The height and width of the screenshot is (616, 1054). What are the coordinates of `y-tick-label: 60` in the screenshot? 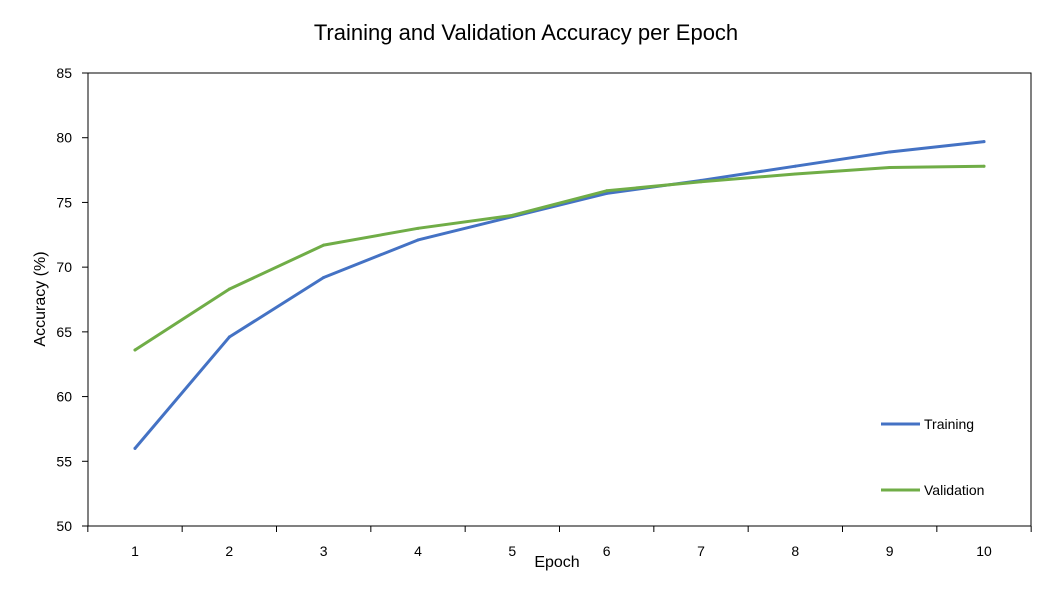 It's located at (64, 397).